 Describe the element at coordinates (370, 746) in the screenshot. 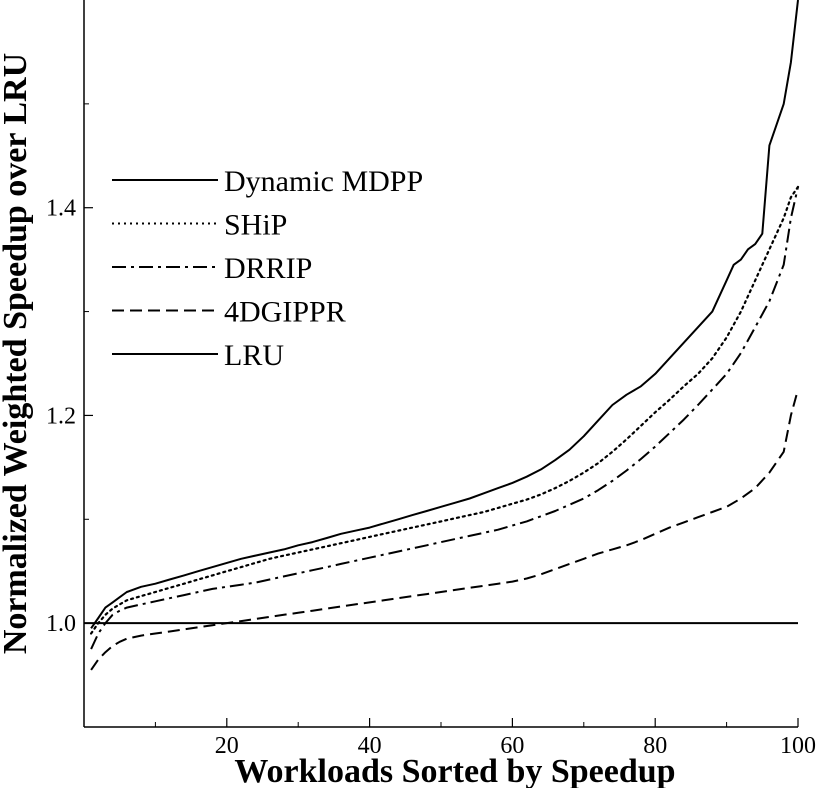

I see `x-tick-label: 40` at that location.